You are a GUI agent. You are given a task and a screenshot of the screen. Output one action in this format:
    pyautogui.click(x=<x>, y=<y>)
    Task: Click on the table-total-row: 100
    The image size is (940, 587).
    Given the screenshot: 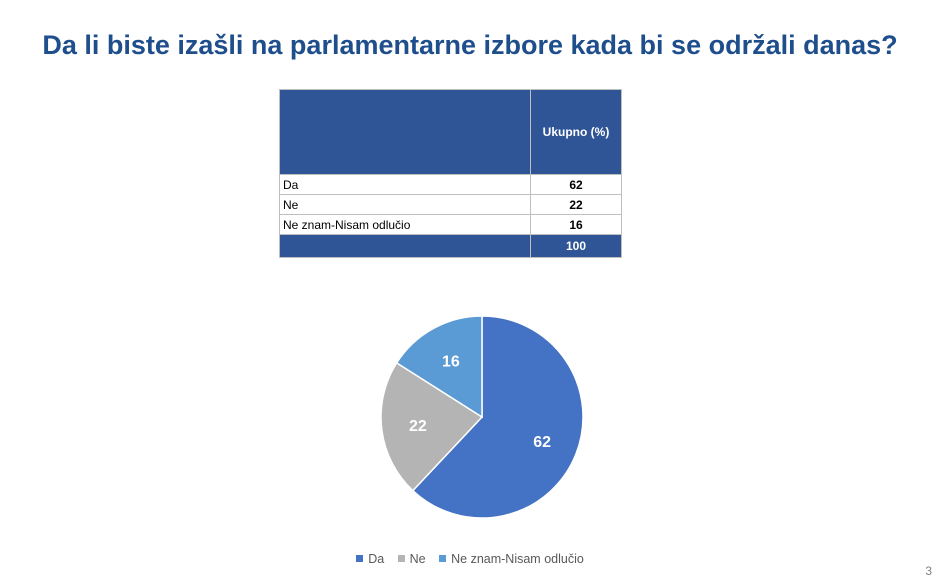 What is the action you would take?
    pyautogui.click(x=450, y=246)
    